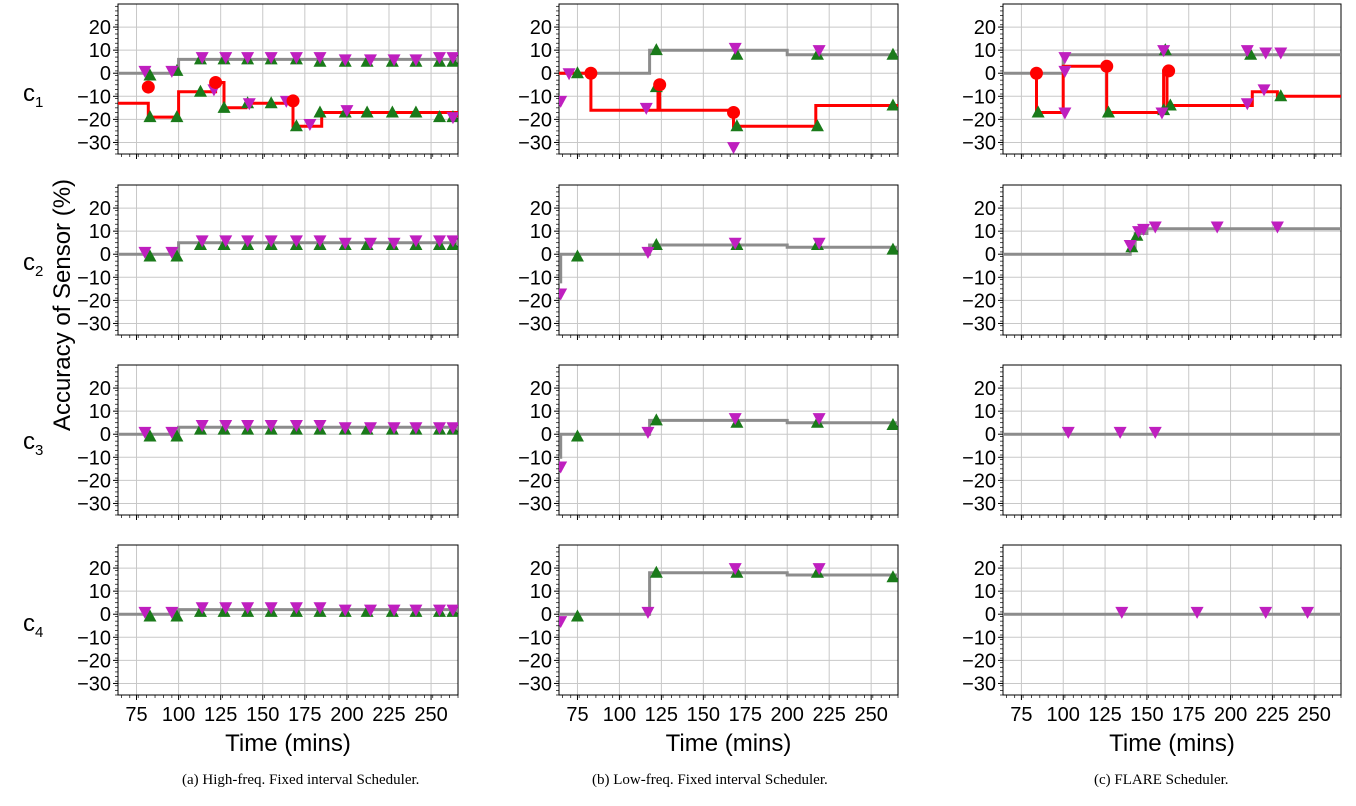  Describe the element at coordinates (105, 435) in the screenshot. I see `y-tick-label: 0` at that location.